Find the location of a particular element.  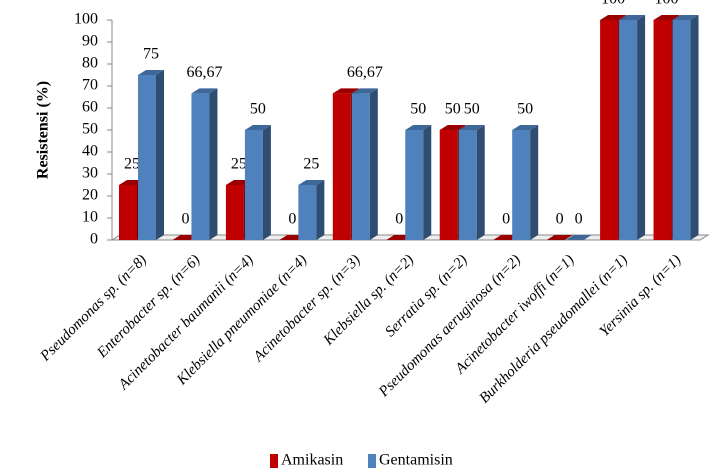

y-tick-label: 40 is located at coordinates (90, 151).